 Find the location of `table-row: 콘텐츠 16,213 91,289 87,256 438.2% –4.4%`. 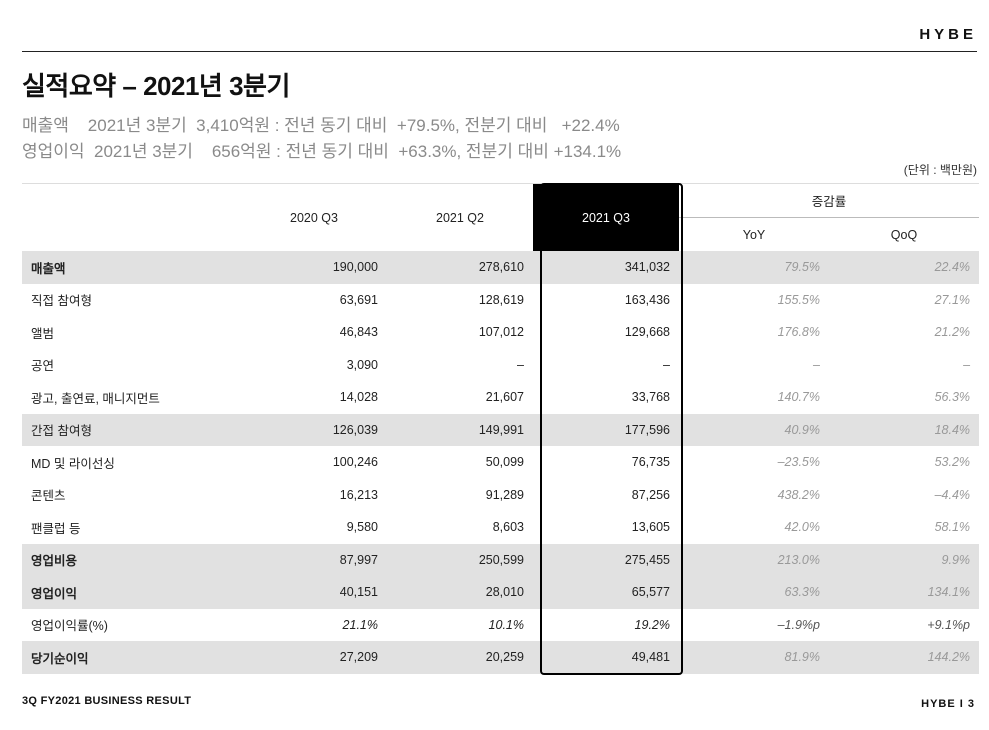

table-row: 콘텐츠 16,213 91,289 87,256 438.2% –4.4% is located at coordinates (500, 495).